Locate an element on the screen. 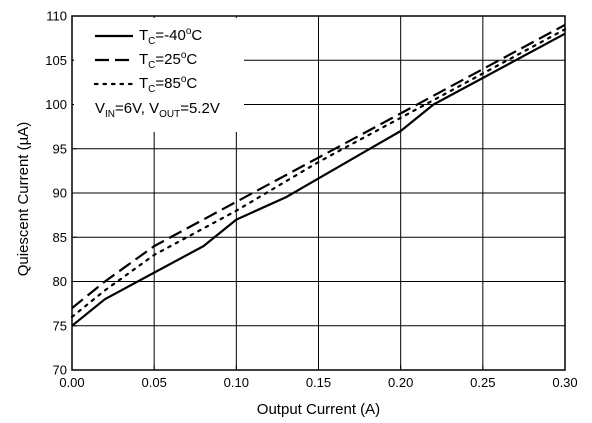 The image size is (592, 423). y-tick-label: 100 is located at coordinates (56, 104).